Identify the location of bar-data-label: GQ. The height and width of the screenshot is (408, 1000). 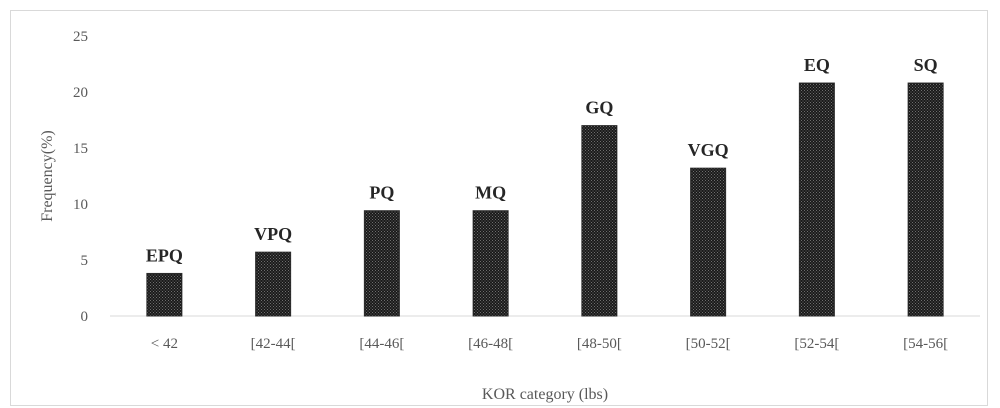
(599, 108).